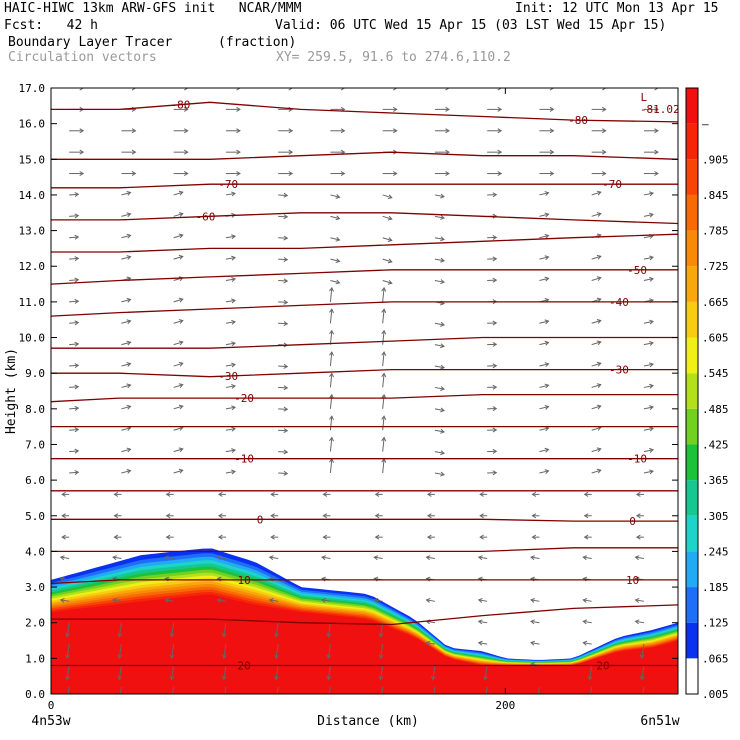 Image resolution: width=740 pixels, height=740 pixels. What do you see at coordinates (715, 195) in the screenshot?
I see `colorbar-label: .845` at bounding box center [715, 195].